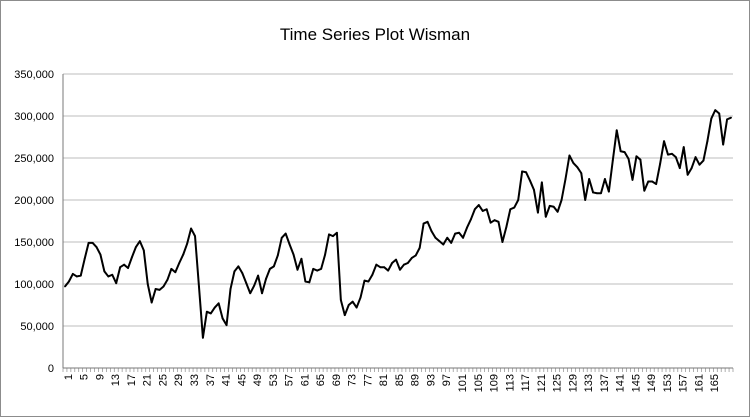 Image resolution: width=750 pixels, height=417 pixels. Describe the element at coordinates (69, 377) in the screenshot. I see `x-tick-label: 1` at that location.